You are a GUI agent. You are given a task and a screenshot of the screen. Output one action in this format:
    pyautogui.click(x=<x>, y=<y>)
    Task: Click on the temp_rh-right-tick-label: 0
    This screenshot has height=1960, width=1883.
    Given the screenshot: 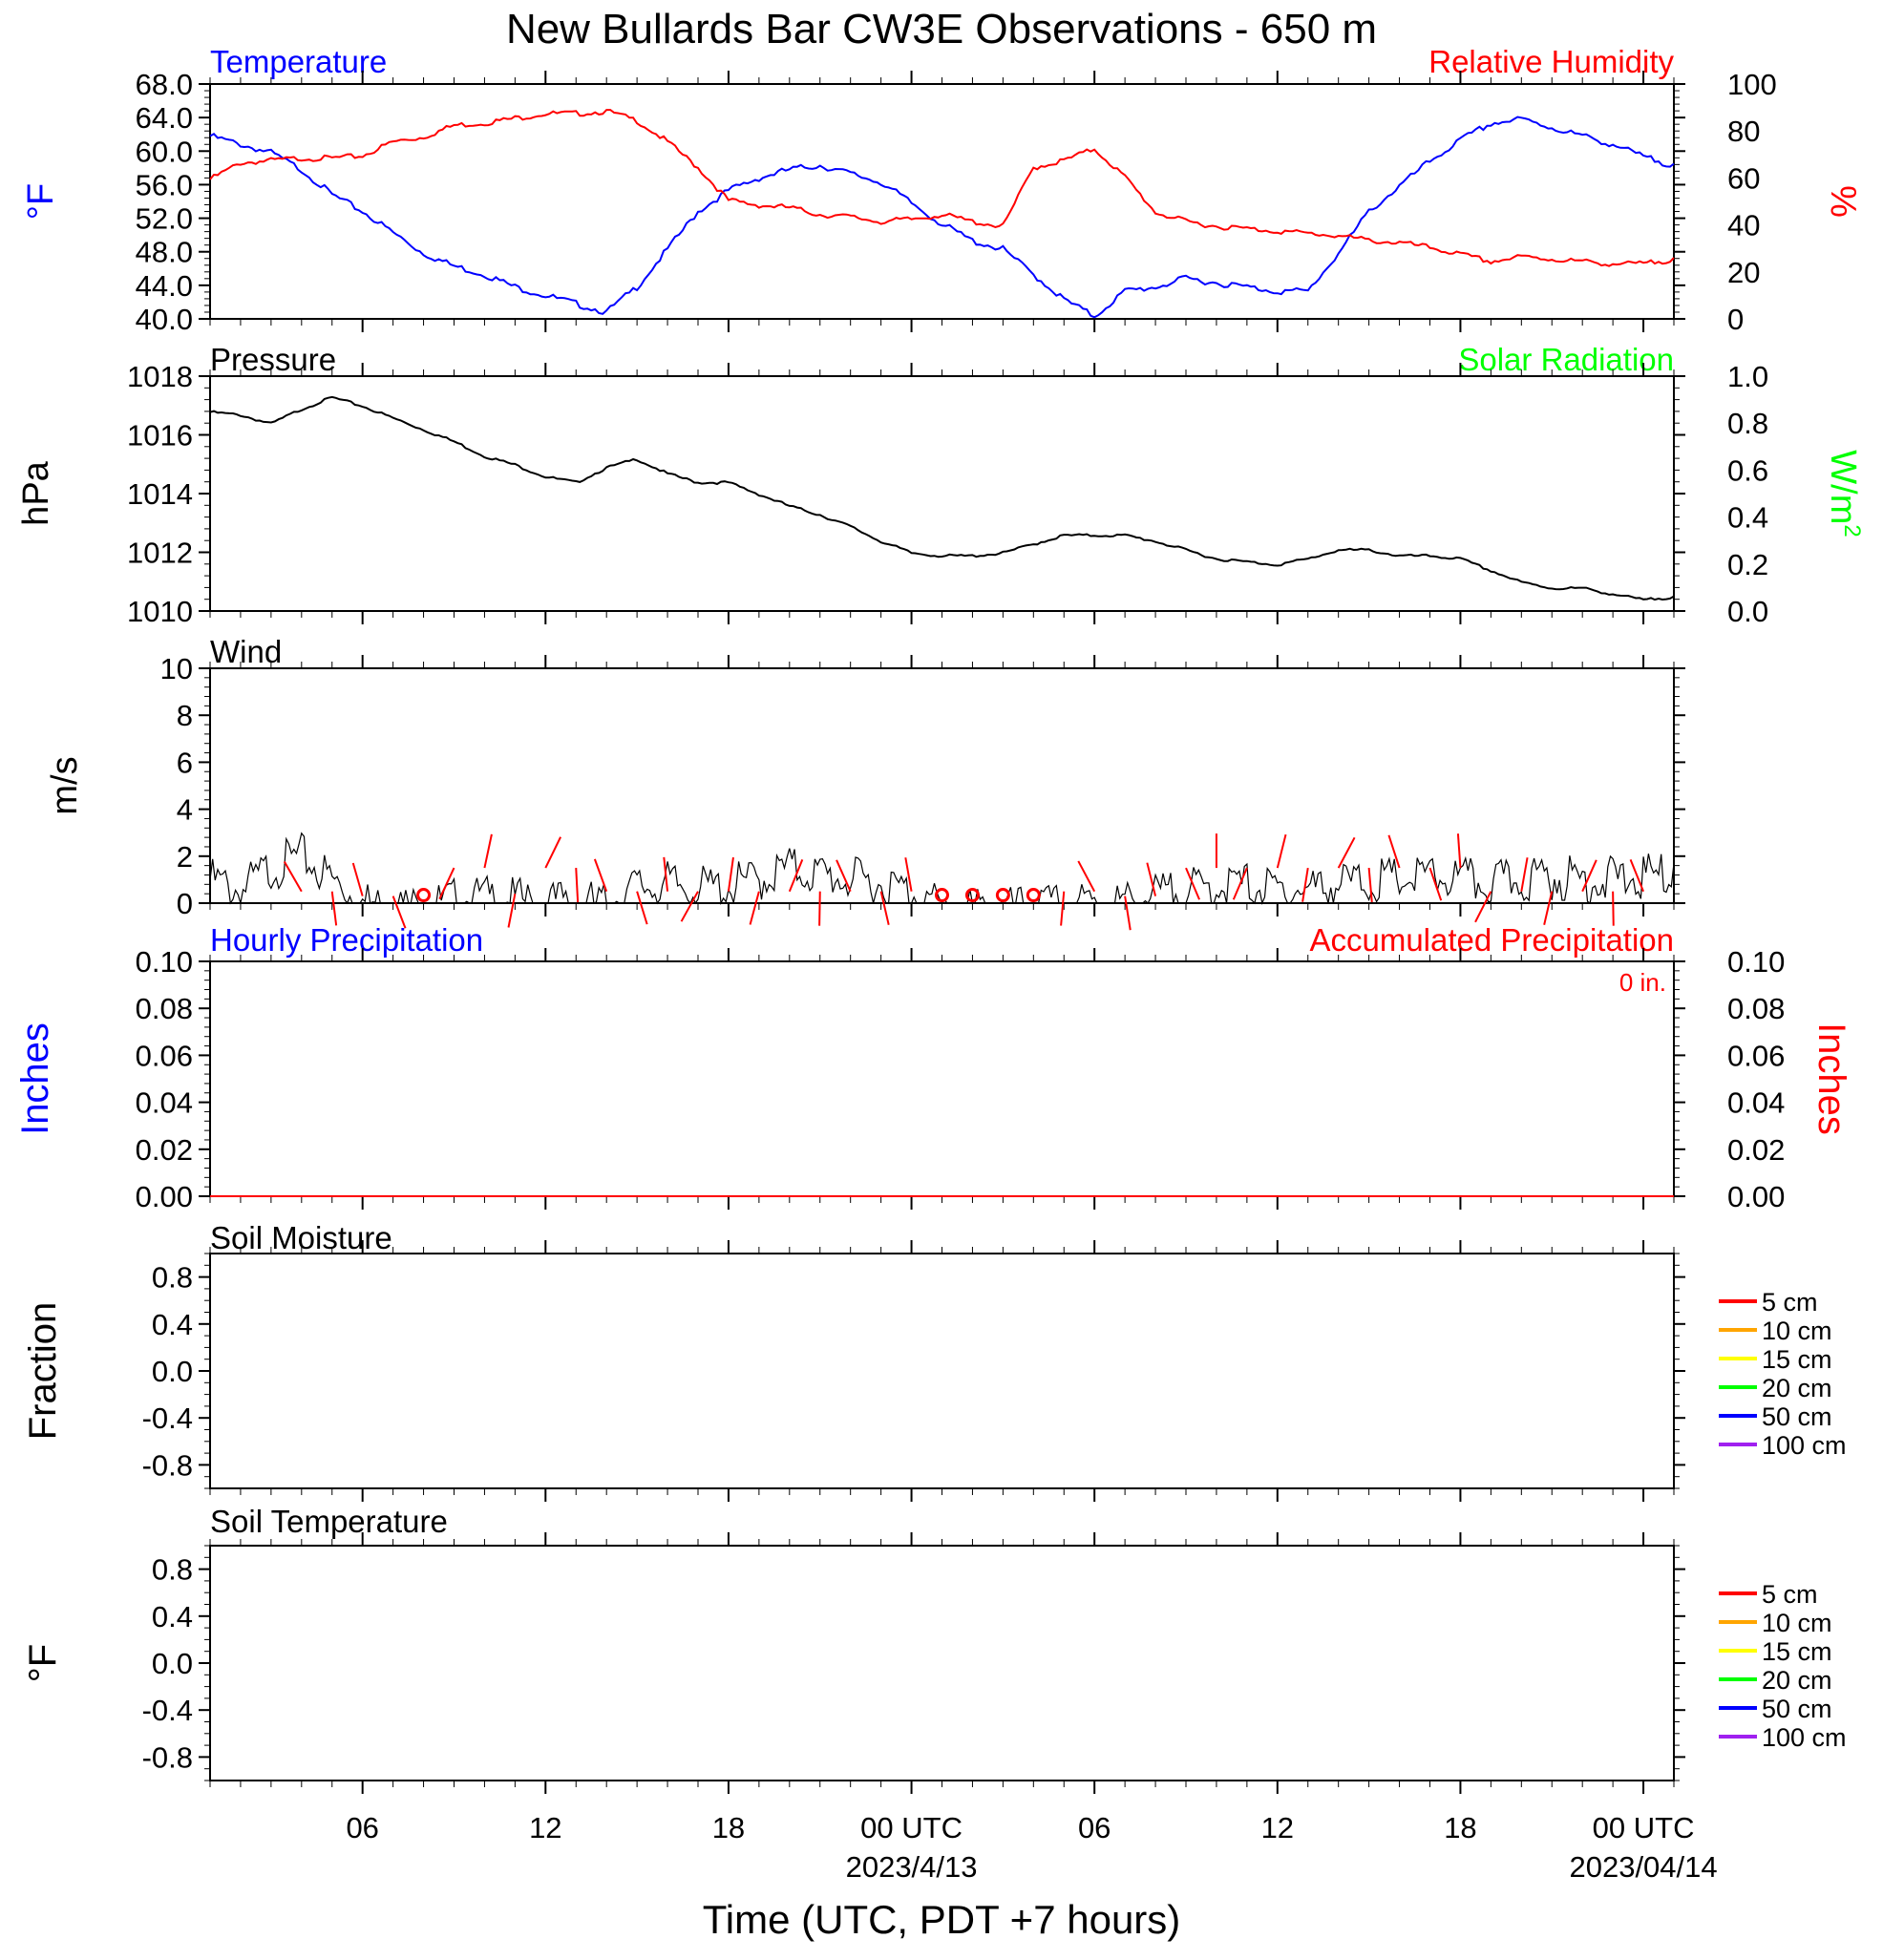 What is the action you would take?
    pyautogui.click(x=1735, y=319)
    